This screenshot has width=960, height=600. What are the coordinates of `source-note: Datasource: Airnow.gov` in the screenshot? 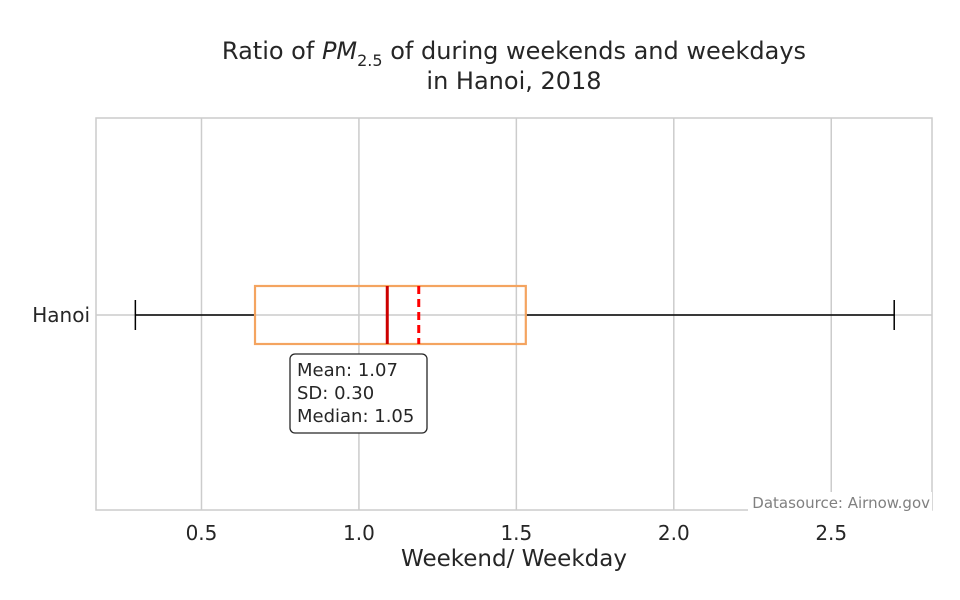 It's located at (841, 503).